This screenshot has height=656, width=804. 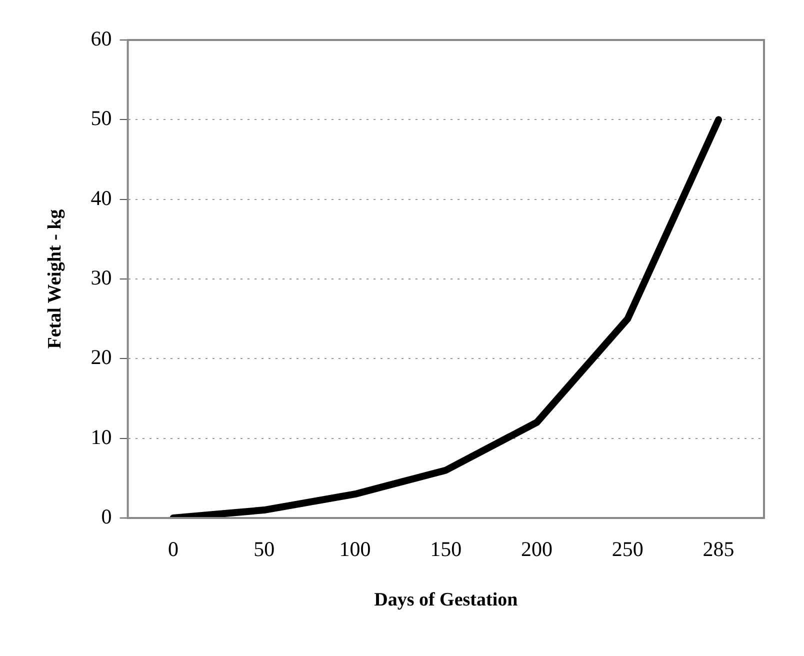 I want to click on x-tick-label: 200, so click(x=537, y=549).